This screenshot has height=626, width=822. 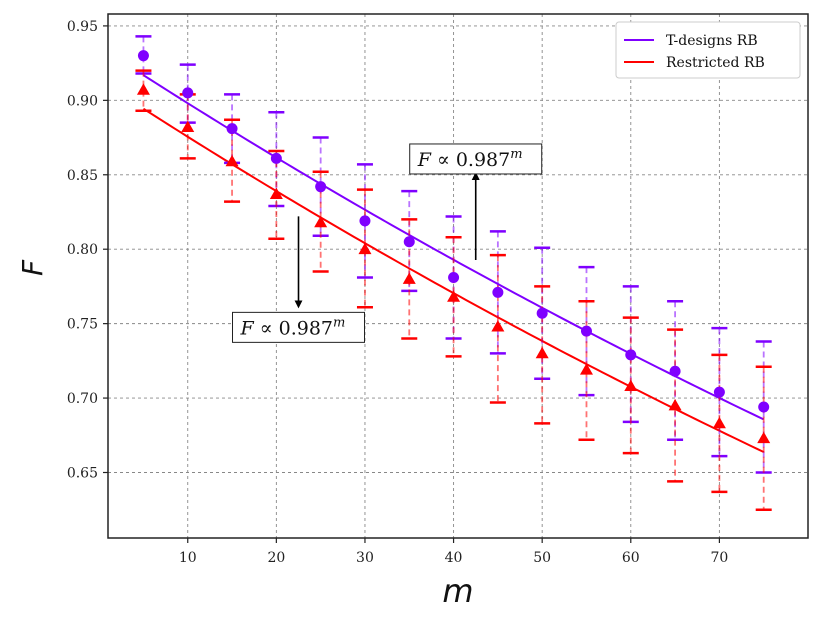 What do you see at coordinates (82, 27) in the screenshot?
I see `y-tick-label: 0.95` at bounding box center [82, 27].